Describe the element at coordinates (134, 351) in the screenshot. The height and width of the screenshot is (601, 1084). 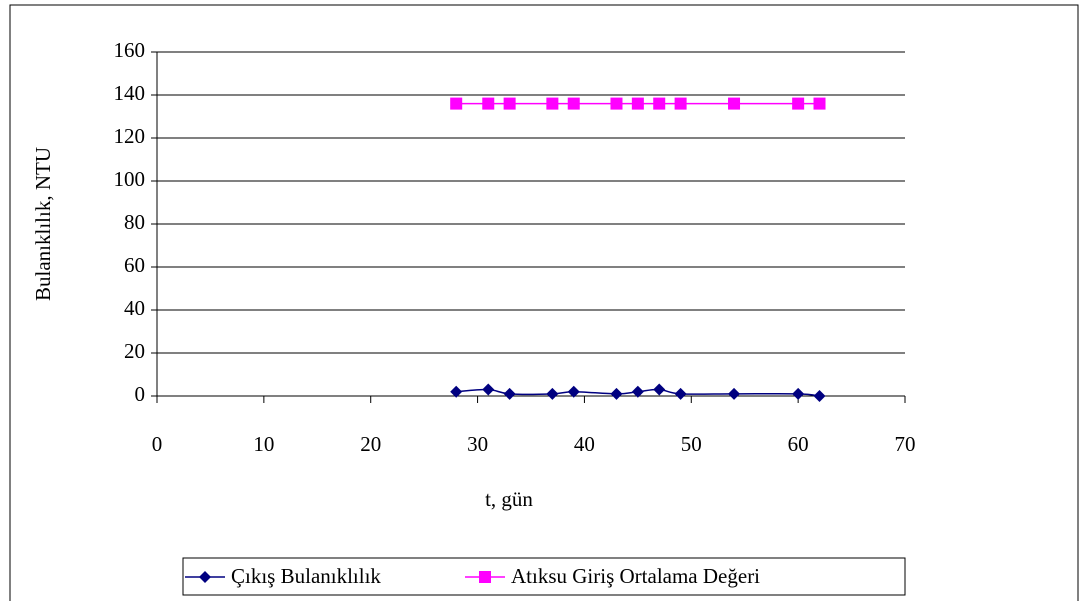
I see `y-tick-label: 20` at that location.